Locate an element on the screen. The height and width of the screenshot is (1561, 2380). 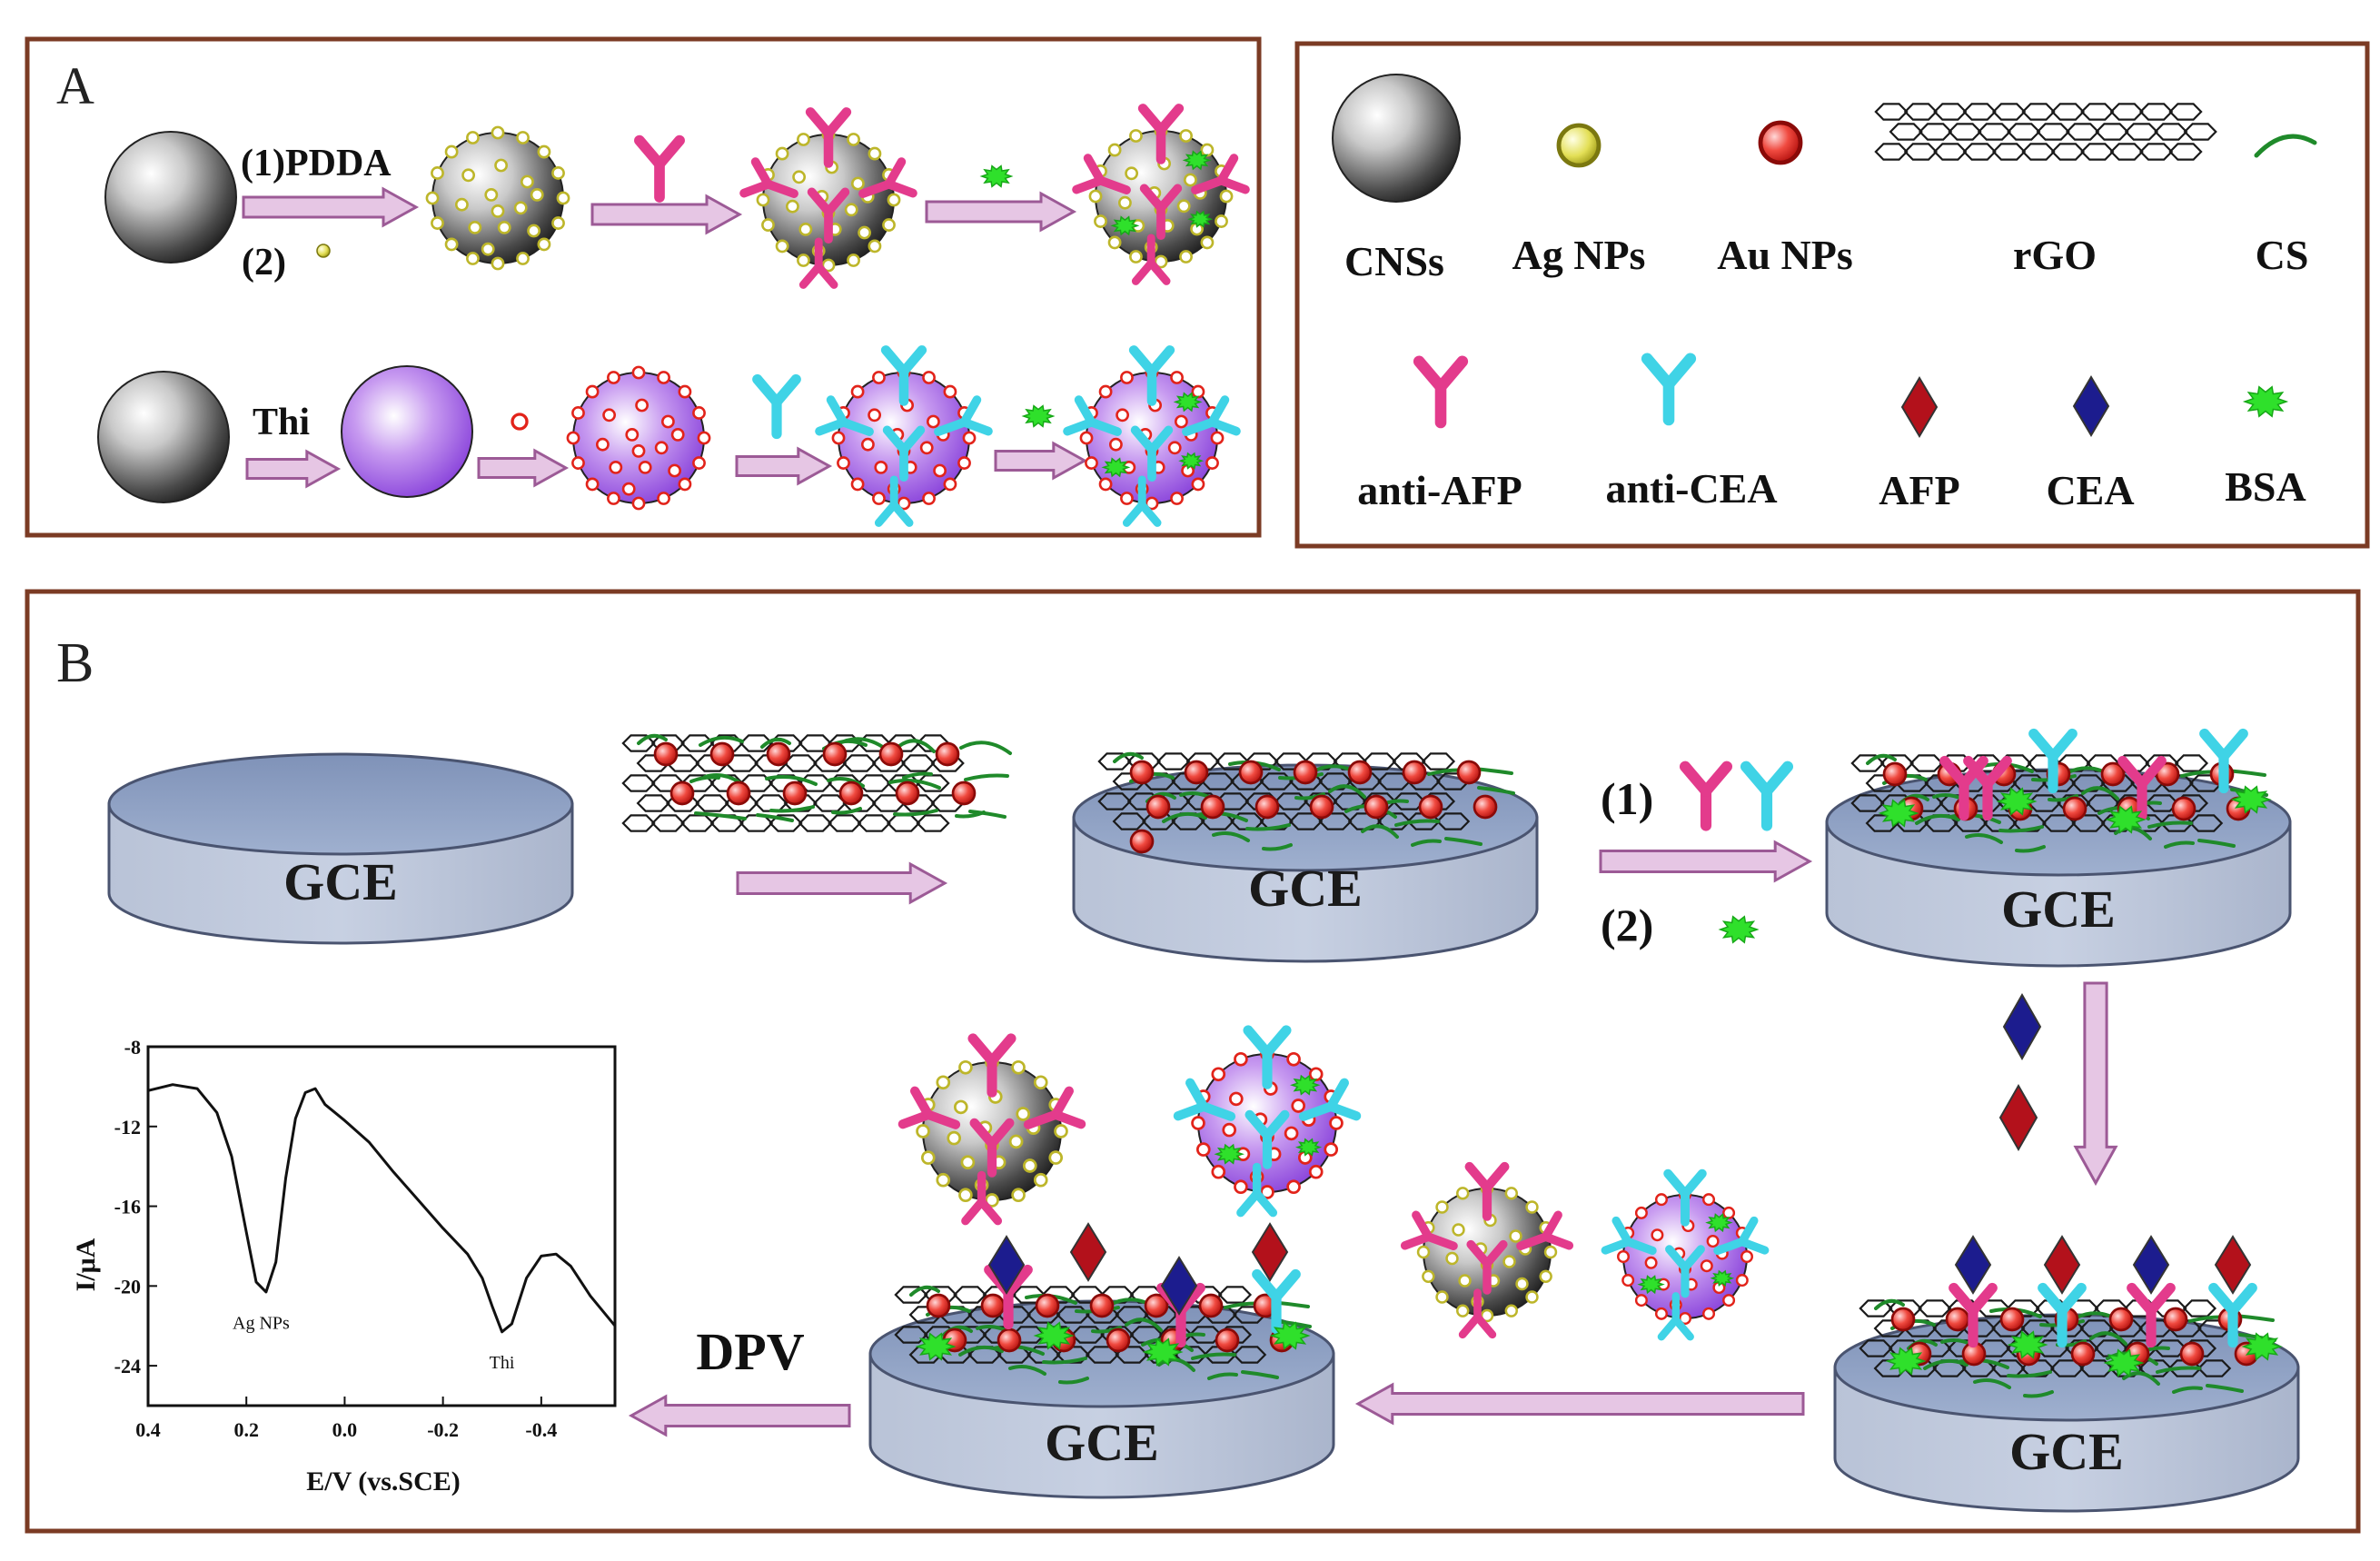
peak-annotation: Thi is located at coordinates (502, 1363).